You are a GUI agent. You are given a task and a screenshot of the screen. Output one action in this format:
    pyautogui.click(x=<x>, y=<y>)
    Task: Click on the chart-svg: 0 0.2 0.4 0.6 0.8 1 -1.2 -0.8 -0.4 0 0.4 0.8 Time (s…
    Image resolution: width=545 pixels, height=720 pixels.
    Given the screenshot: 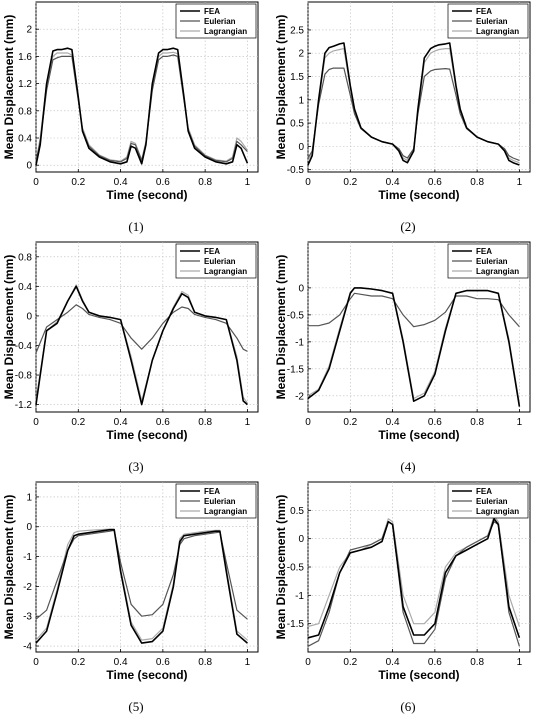 What is the action you would take?
    pyautogui.click(x=130, y=341)
    